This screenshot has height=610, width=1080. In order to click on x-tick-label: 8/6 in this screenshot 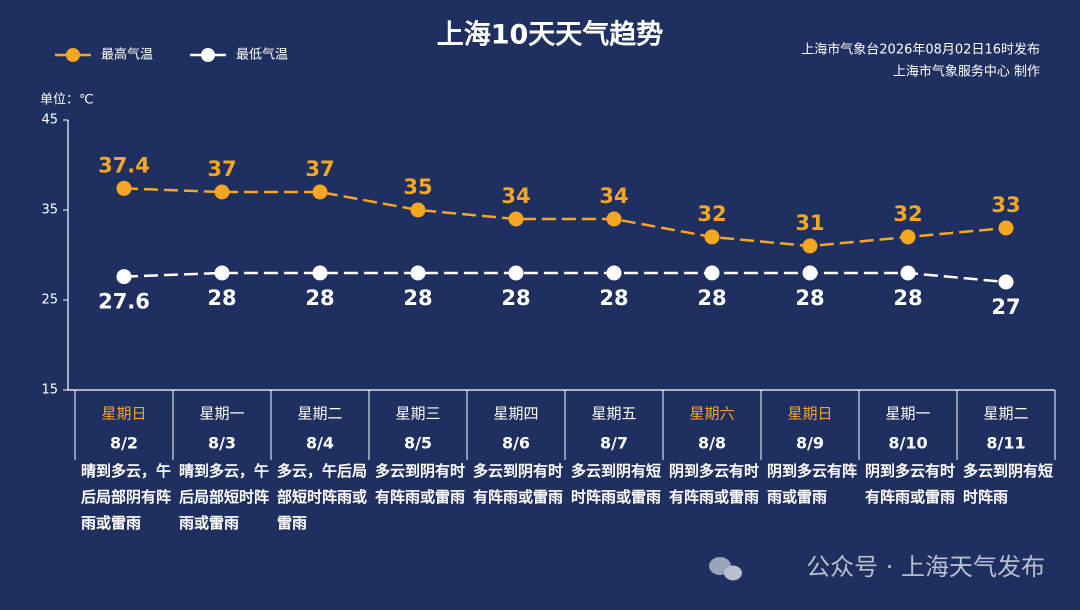, I will do `click(516, 443)`.